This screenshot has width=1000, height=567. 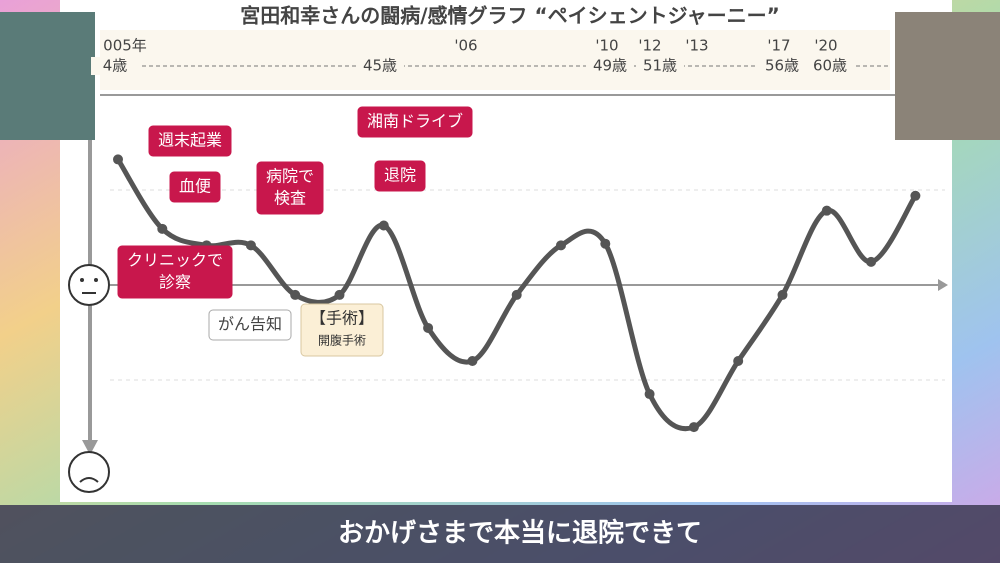 What do you see at coordinates (649, 46) in the screenshot?
I see `timeline-label: '12` at bounding box center [649, 46].